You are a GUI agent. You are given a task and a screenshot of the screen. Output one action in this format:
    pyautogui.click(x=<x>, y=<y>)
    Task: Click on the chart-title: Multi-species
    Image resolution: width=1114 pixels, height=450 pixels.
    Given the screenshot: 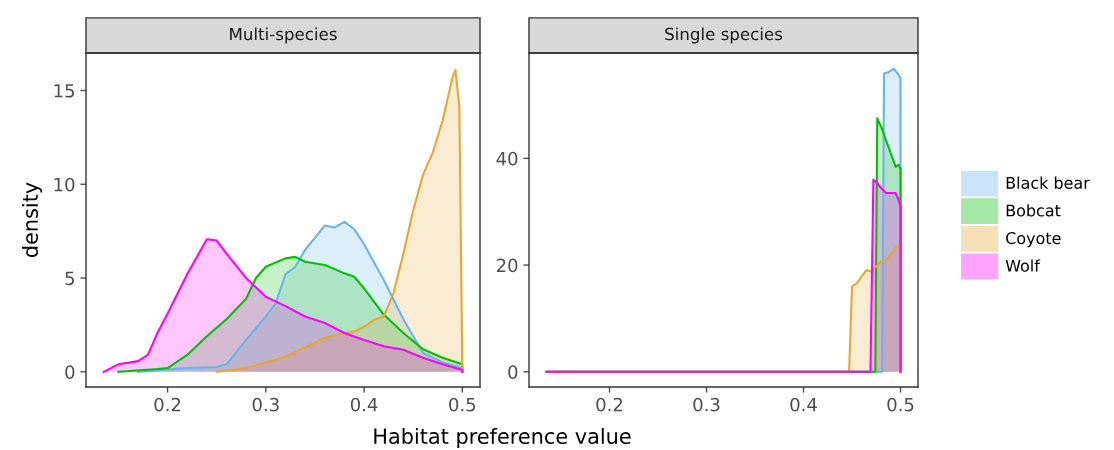 What is the action you would take?
    pyautogui.click(x=283, y=35)
    